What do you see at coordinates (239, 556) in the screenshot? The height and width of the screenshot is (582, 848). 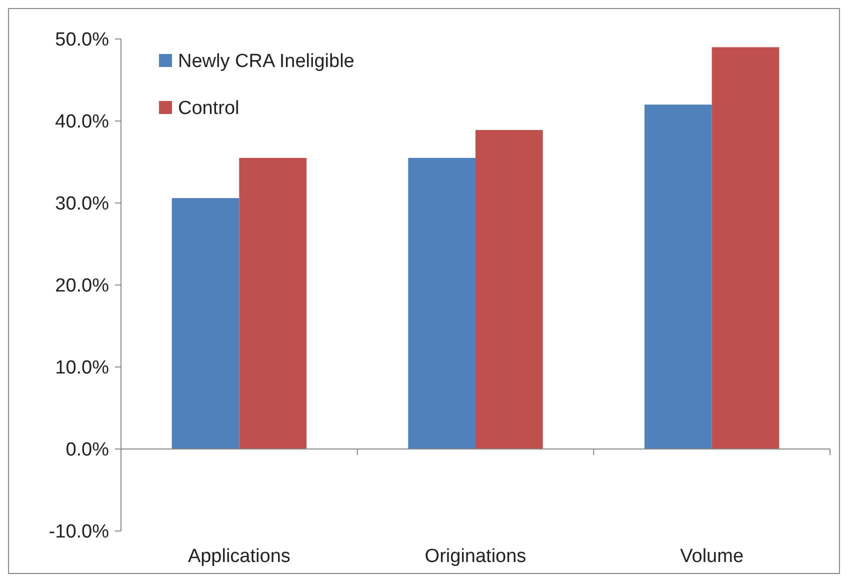 I see `x-tick-label: Applications` at bounding box center [239, 556].